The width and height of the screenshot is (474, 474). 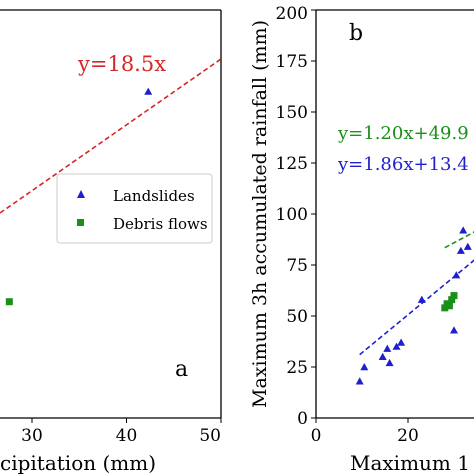 I want to click on panel-b-y-tick-label: 150, so click(x=292, y=113).